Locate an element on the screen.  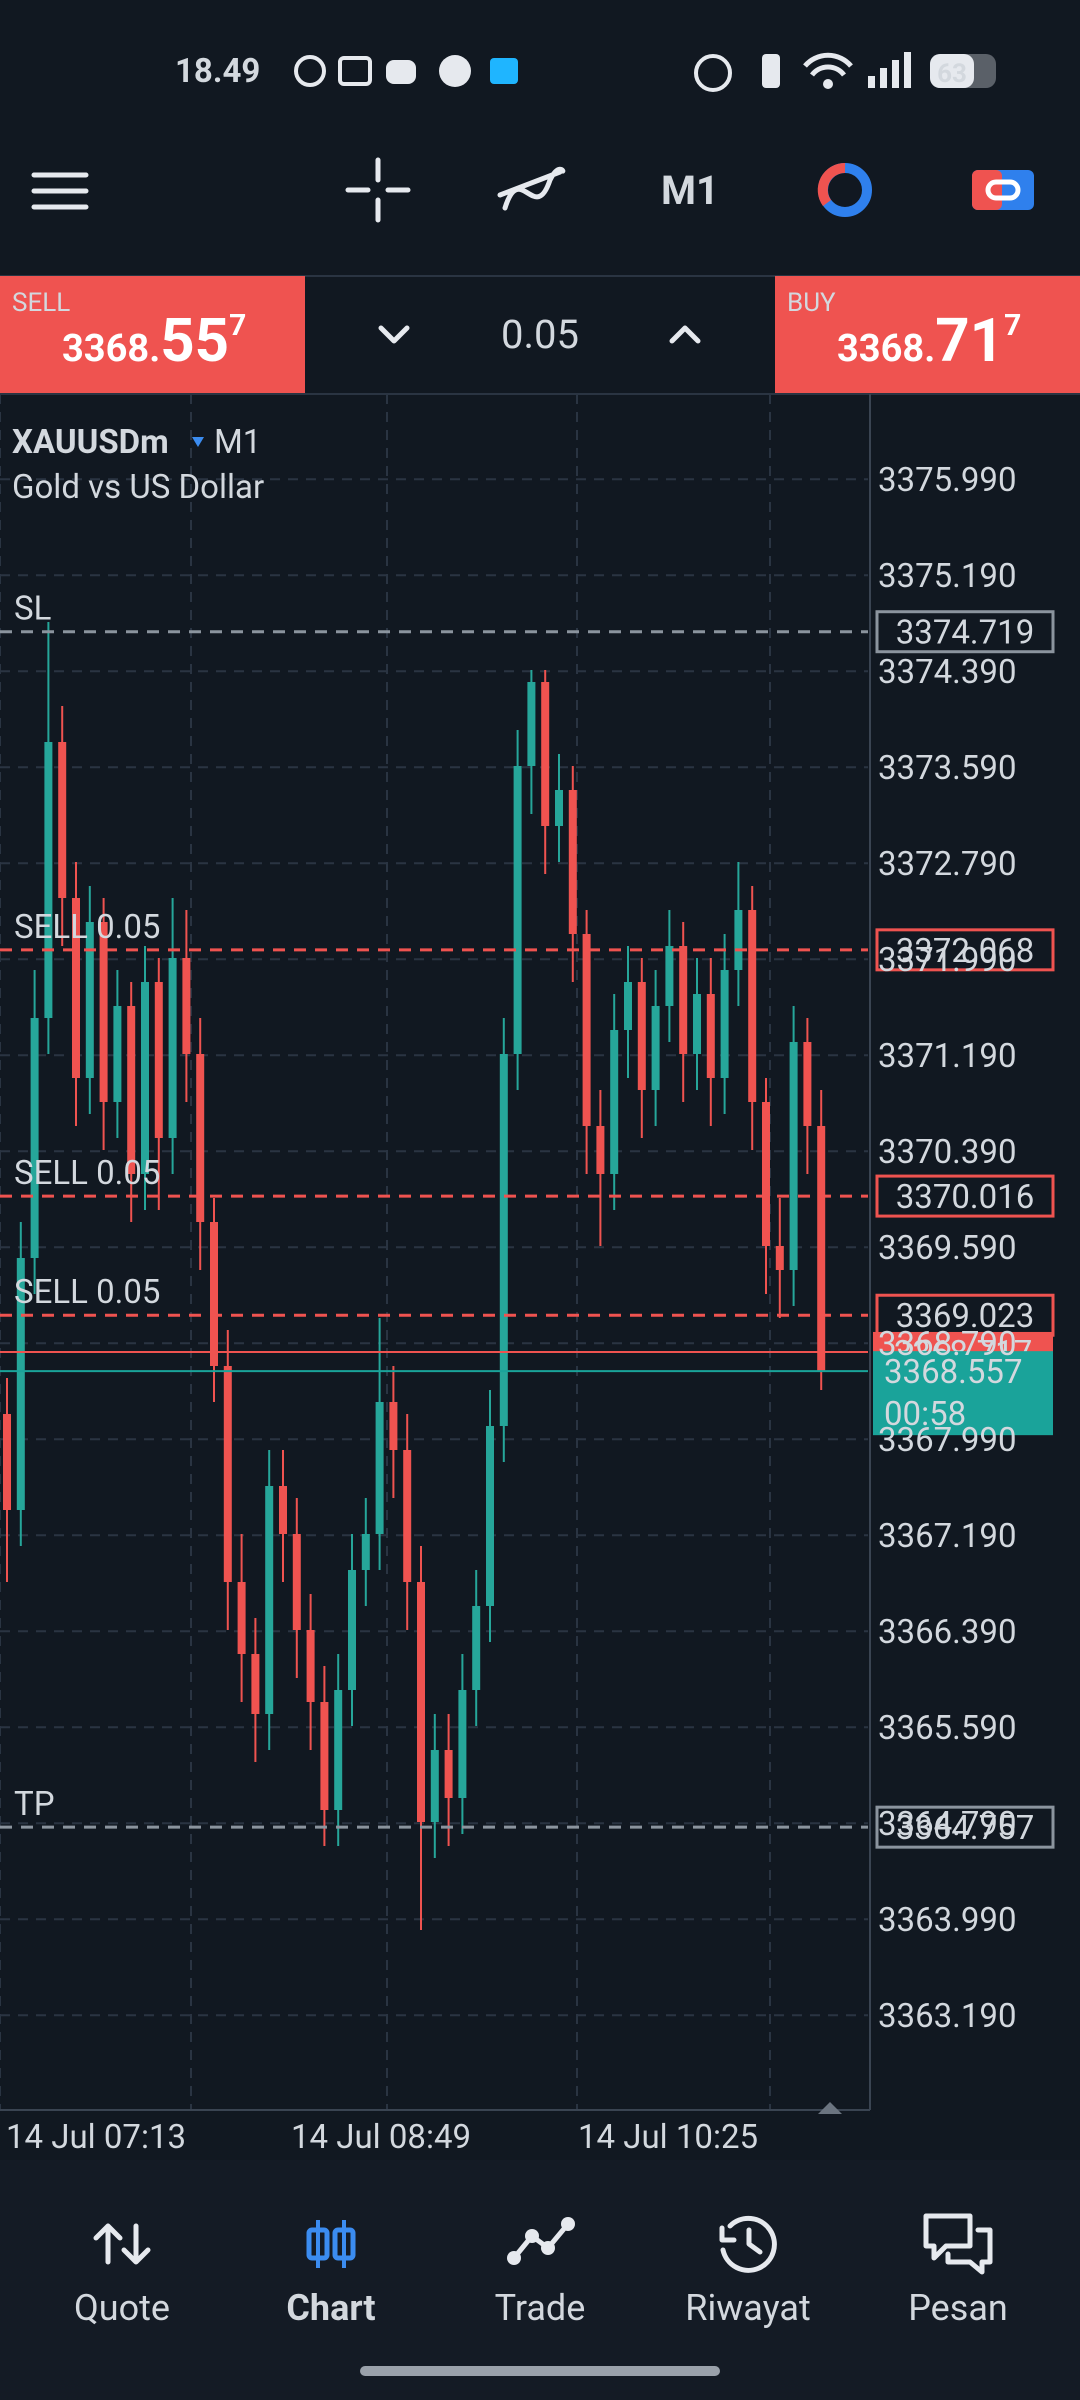
price-label: 3371.190 is located at coordinates (947, 1056).